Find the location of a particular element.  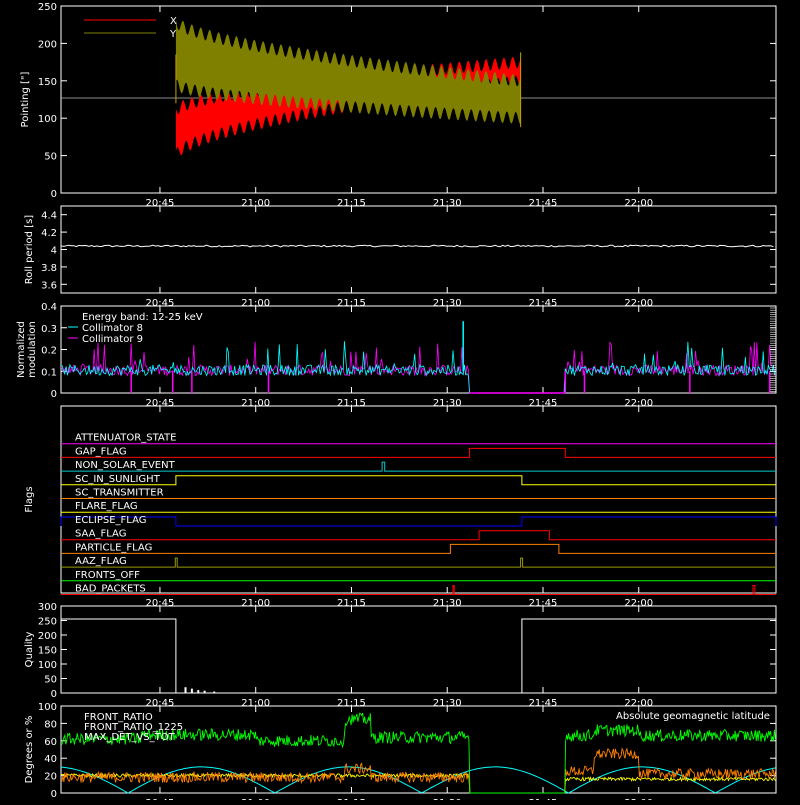

y-axis-label: modulation is located at coordinates (32, 349).